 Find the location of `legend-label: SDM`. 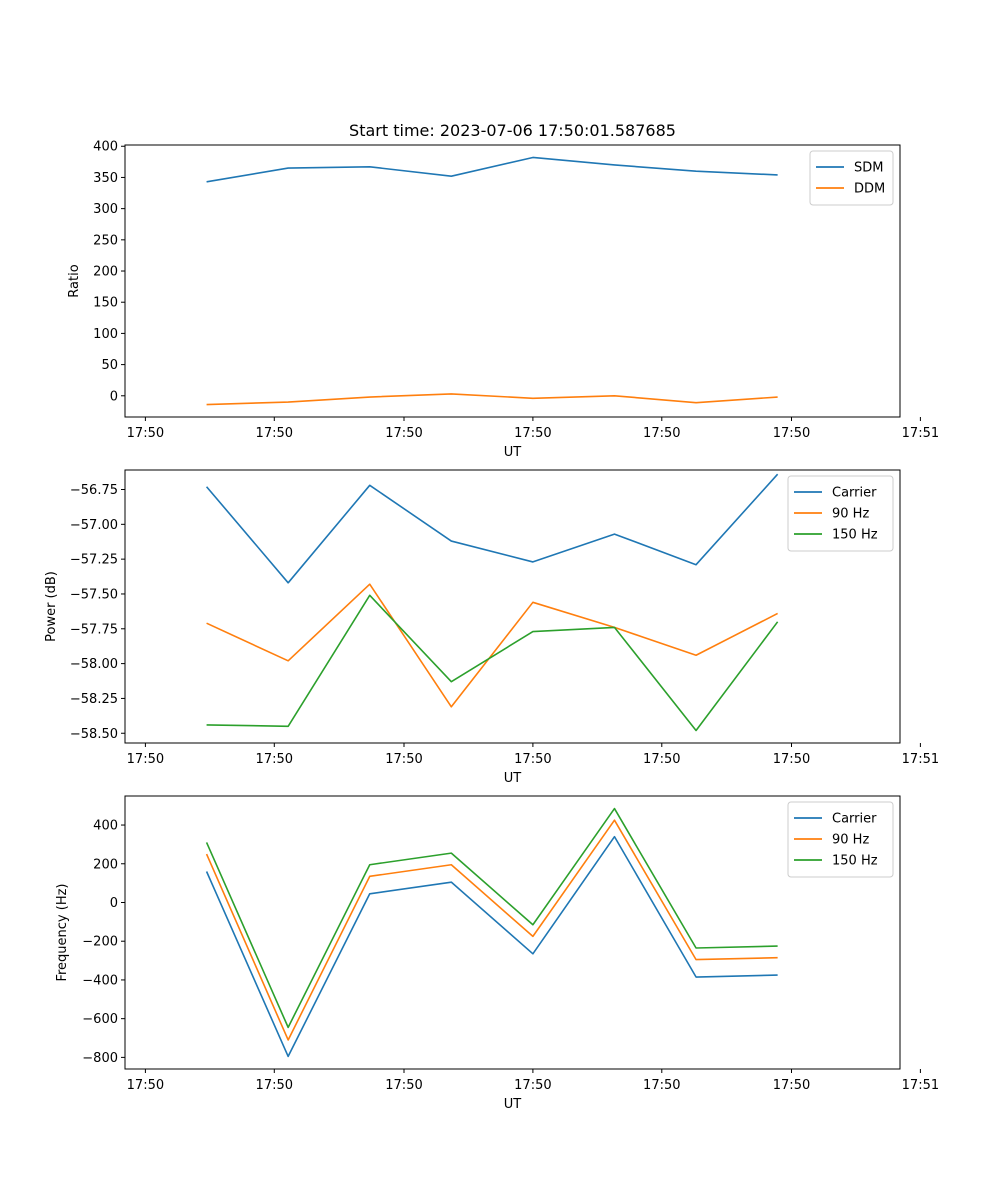

legend-label: SDM is located at coordinates (868, 168).